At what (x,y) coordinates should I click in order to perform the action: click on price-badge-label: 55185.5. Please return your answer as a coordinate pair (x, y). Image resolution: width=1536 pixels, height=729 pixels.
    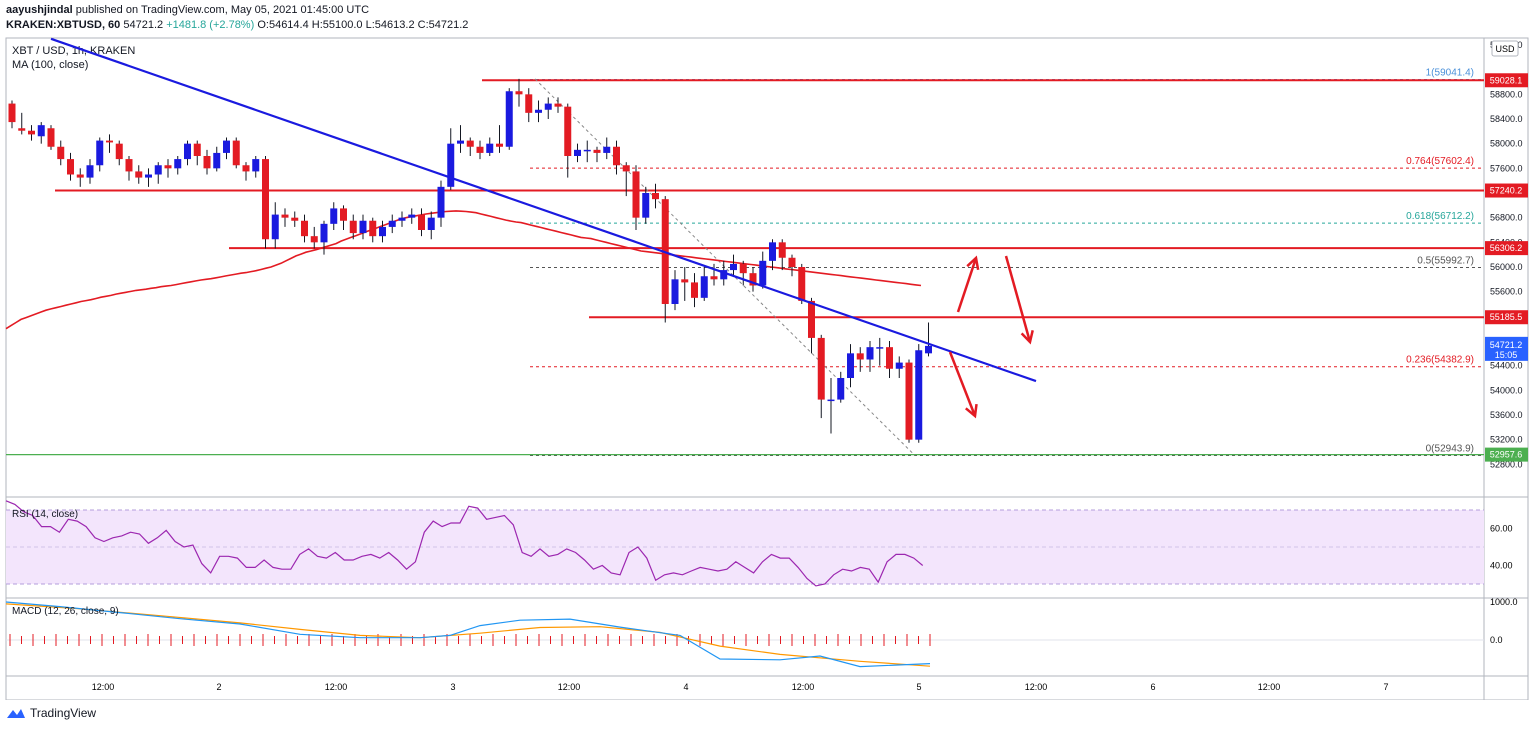
    Looking at the image, I should click on (1506, 317).